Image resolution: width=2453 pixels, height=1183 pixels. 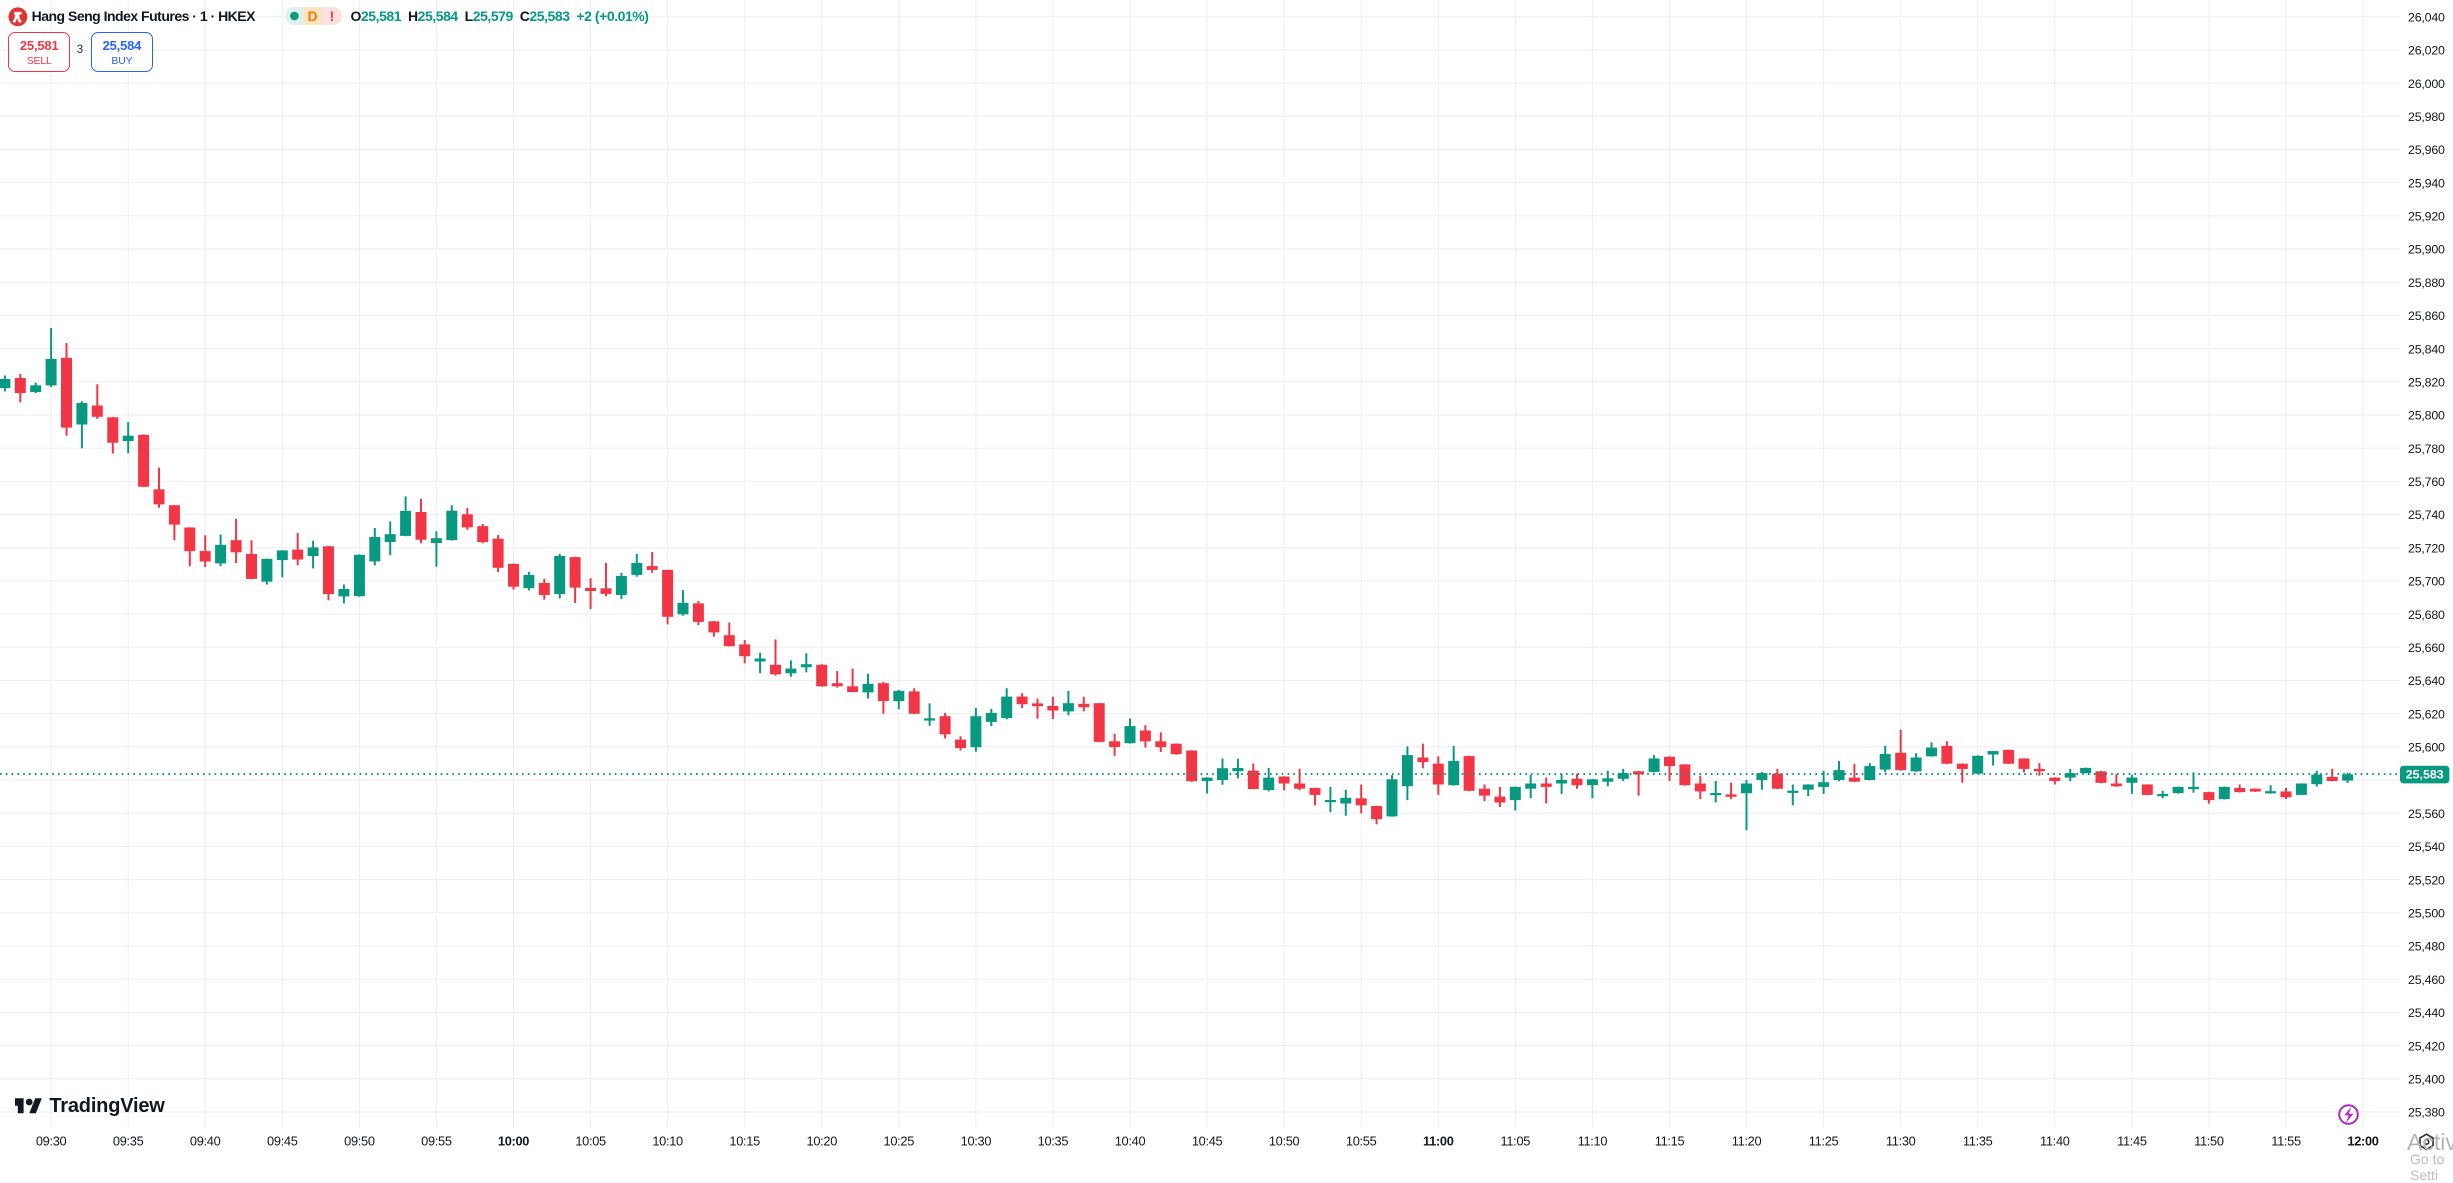 What do you see at coordinates (1670, 1141) in the screenshot?
I see `svg-text: 11:15` at bounding box center [1670, 1141].